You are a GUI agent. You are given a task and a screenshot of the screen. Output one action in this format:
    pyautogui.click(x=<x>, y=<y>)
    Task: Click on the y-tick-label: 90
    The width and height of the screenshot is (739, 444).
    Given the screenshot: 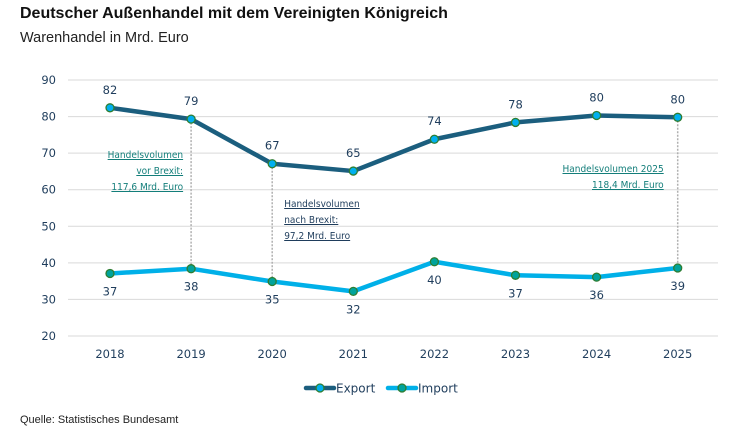 What is the action you would take?
    pyautogui.click(x=48, y=80)
    